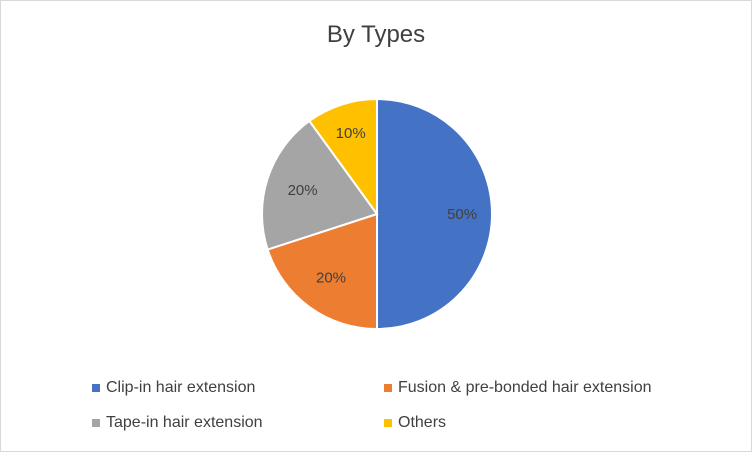 The height and width of the screenshot is (452, 752). What do you see at coordinates (351, 133) in the screenshot?
I see `data-label-3: 10%` at bounding box center [351, 133].